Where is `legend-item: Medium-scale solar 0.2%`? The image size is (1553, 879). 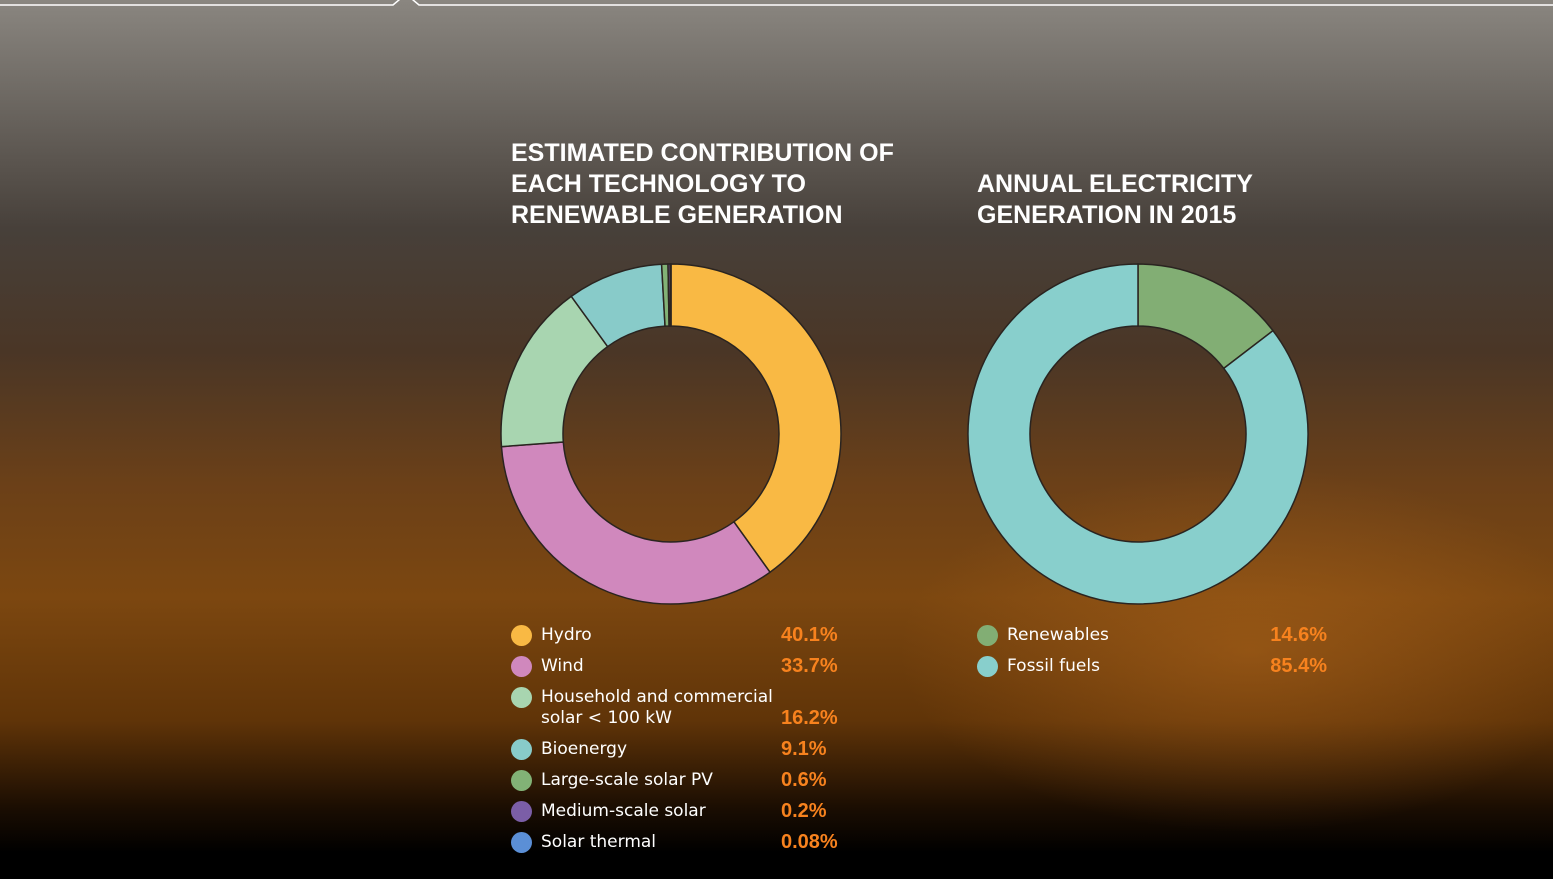 legend-item: Medium-scale solar 0.2% is located at coordinates (686, 811).